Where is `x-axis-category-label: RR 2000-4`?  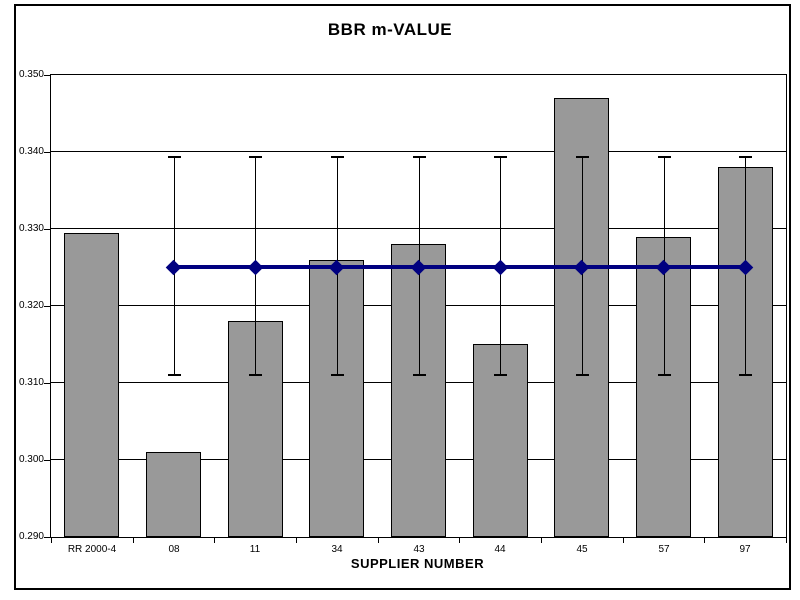
x-axis-category-label: RR 2000-4 is located at coordinates (92, 549).